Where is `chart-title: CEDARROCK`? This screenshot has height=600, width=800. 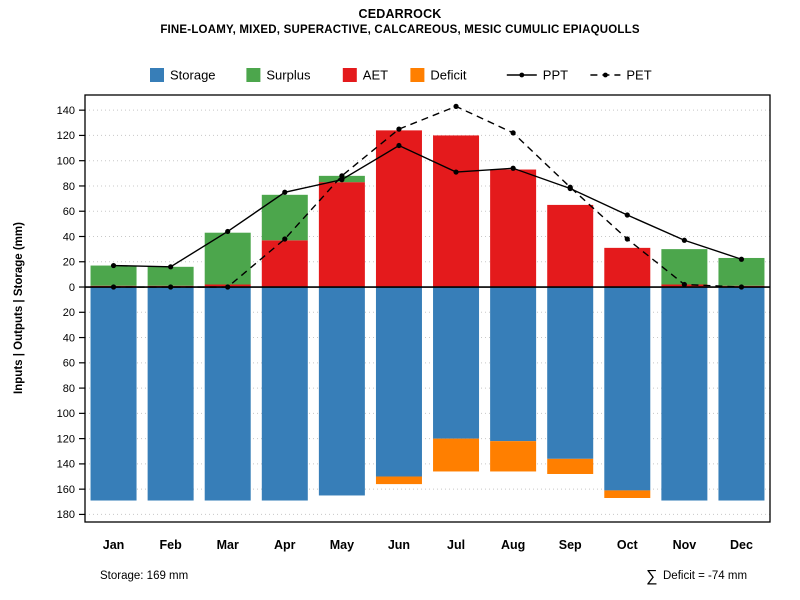
chart-title: CEDARROCK is located at coordinates (399, 14).